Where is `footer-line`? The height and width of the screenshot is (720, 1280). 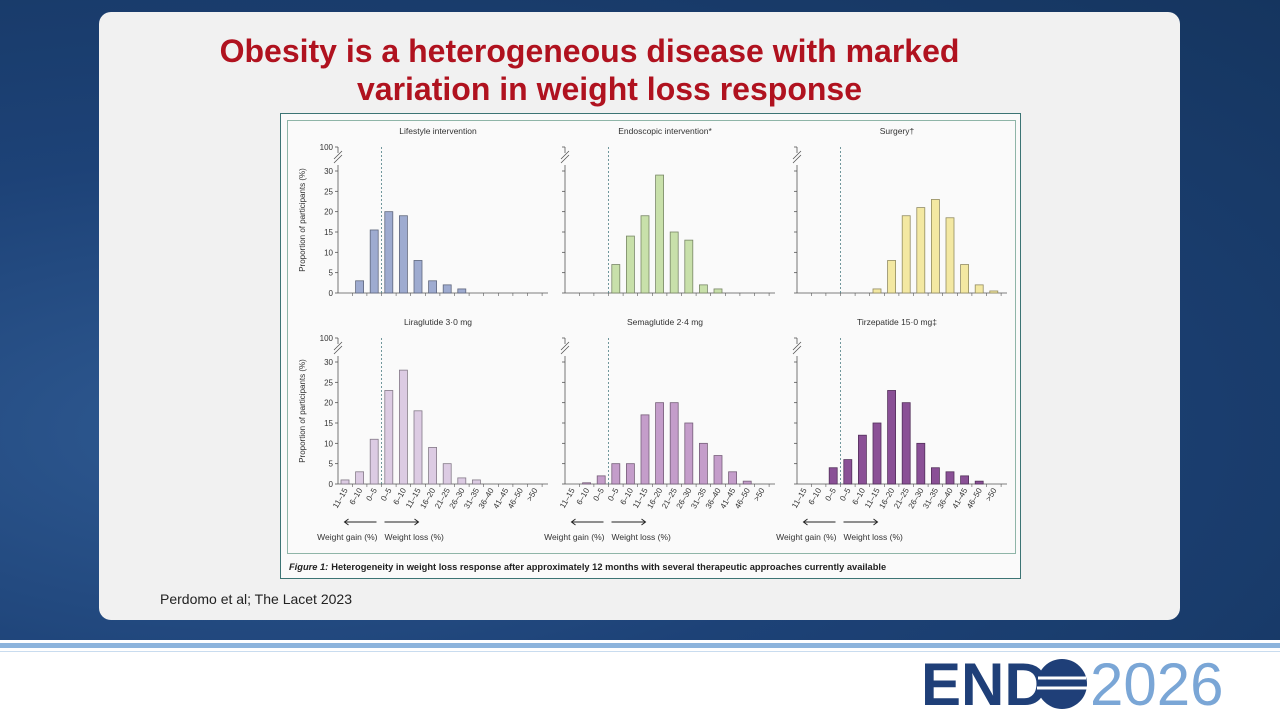 footer-line is located at coordinates (640, 651).